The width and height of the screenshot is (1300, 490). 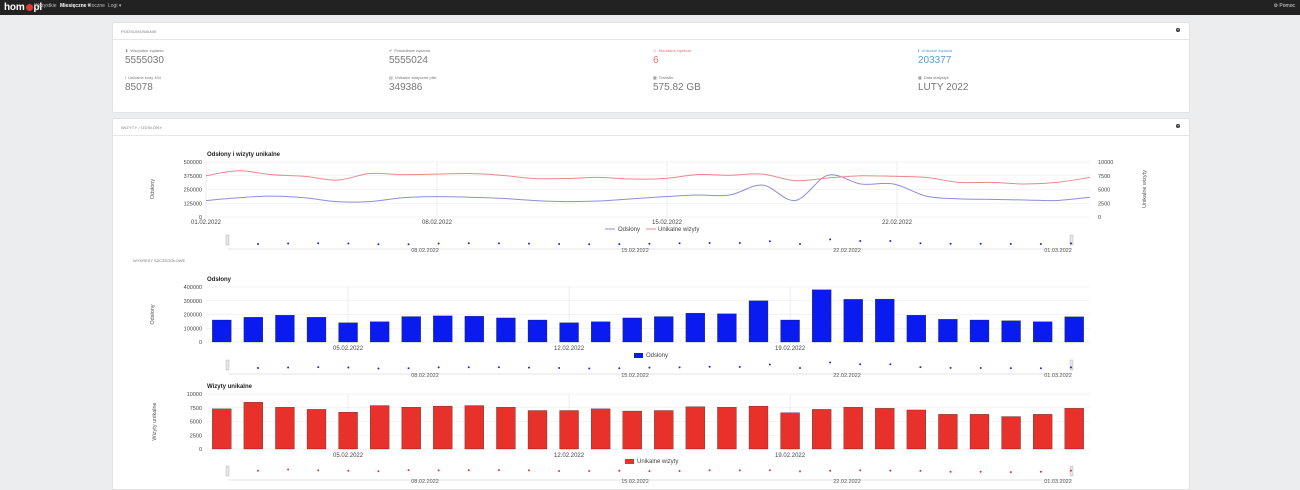 What do you see at coordinates (677, 87) in the screenshot?
I see `stat-value: 575.82 GB` at bounding box center [677, 87].